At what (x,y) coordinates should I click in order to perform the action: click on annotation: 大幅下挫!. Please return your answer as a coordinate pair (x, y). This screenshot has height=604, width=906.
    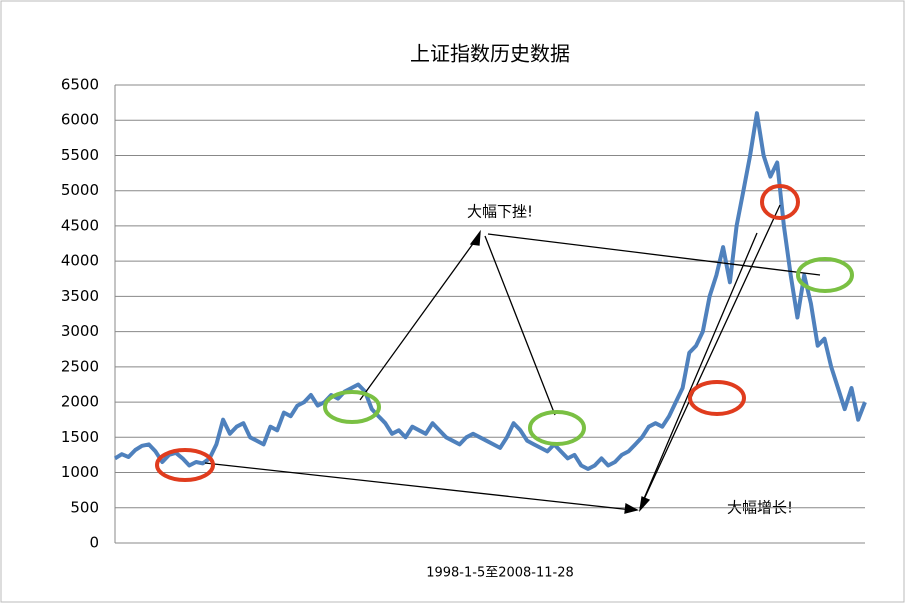
    Looking at the image, I should click on (500, 212).